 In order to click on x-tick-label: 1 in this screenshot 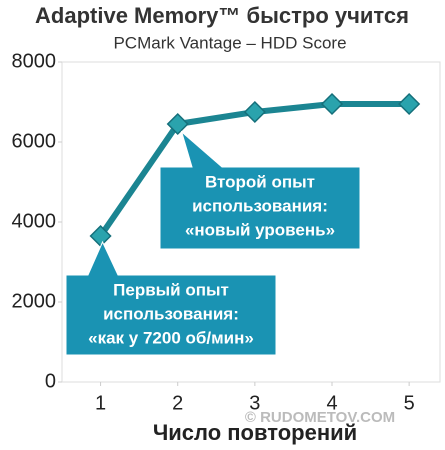, I will do `click(100, 403)`.